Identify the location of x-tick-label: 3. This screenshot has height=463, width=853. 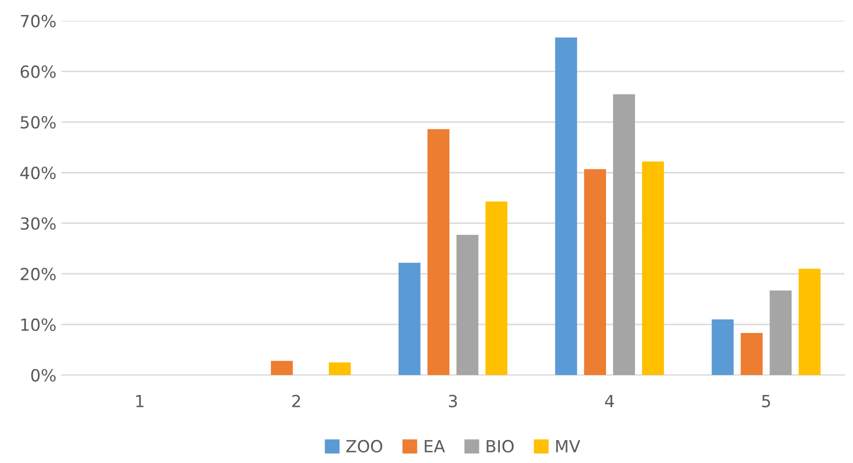
(452, 401).